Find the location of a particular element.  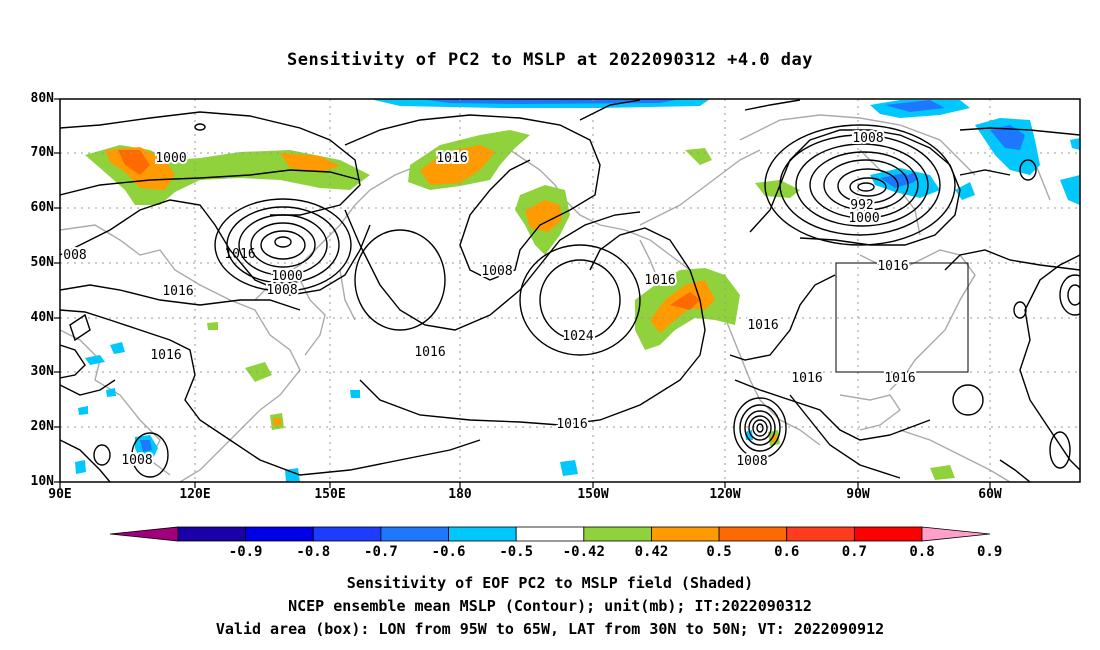

lat-label: 80N is located at coordinates (42, 98).